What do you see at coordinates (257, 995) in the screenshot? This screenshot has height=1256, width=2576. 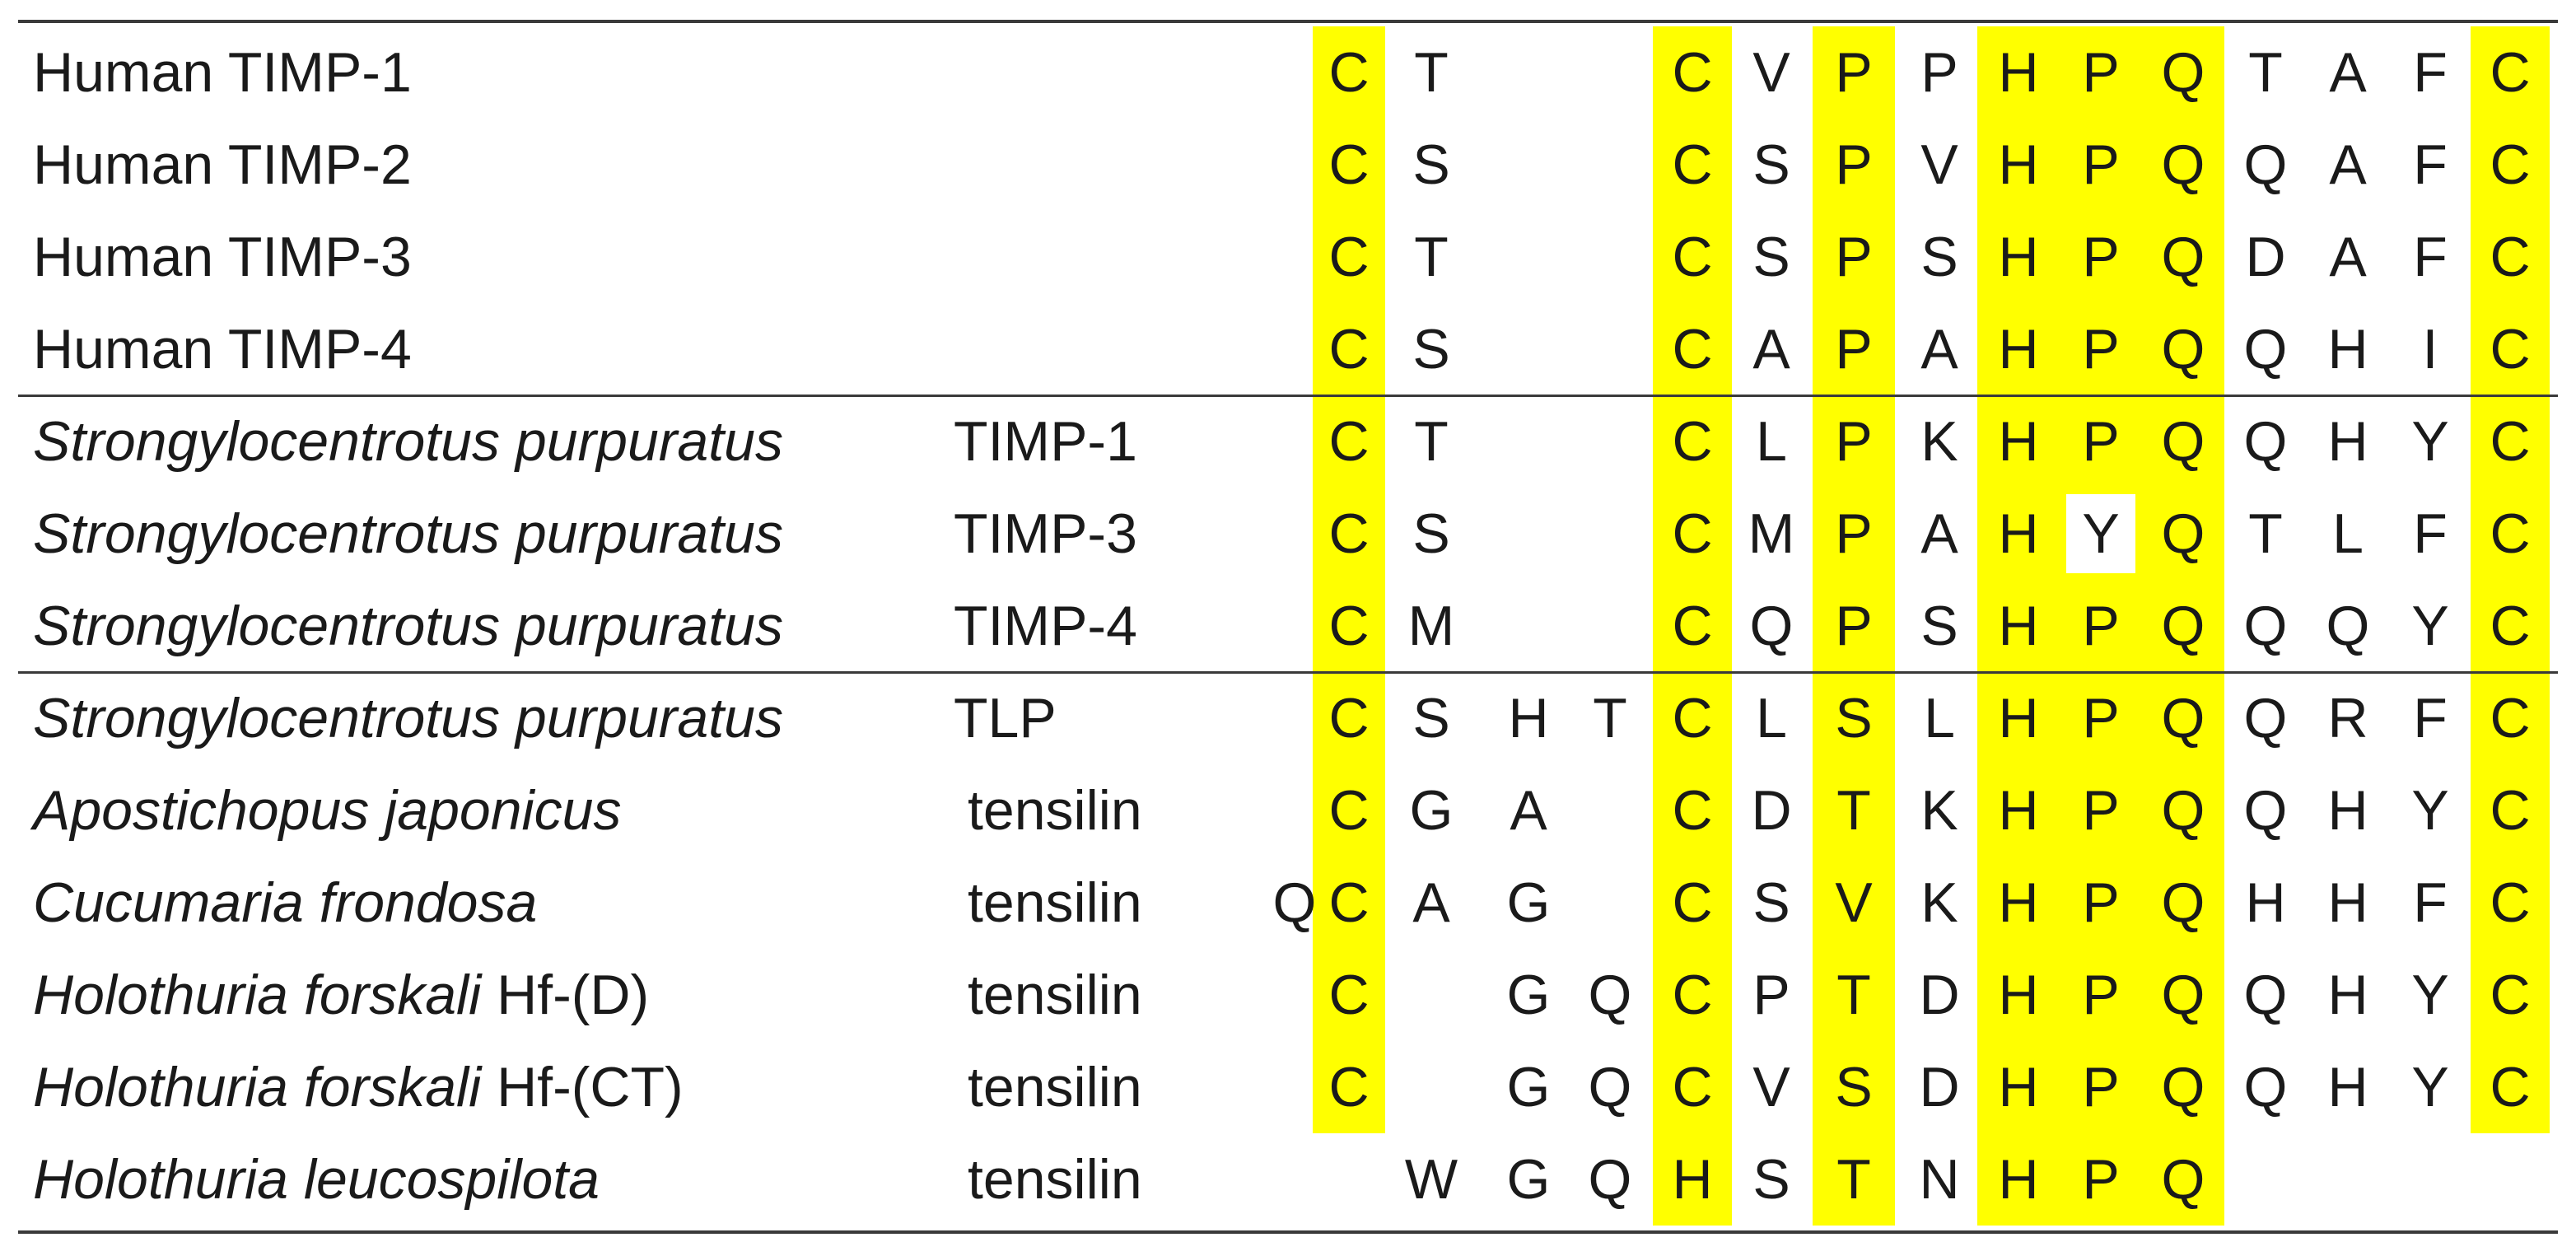 I see `species-name: Holothuria forskali` at bounding box center [257, 995].